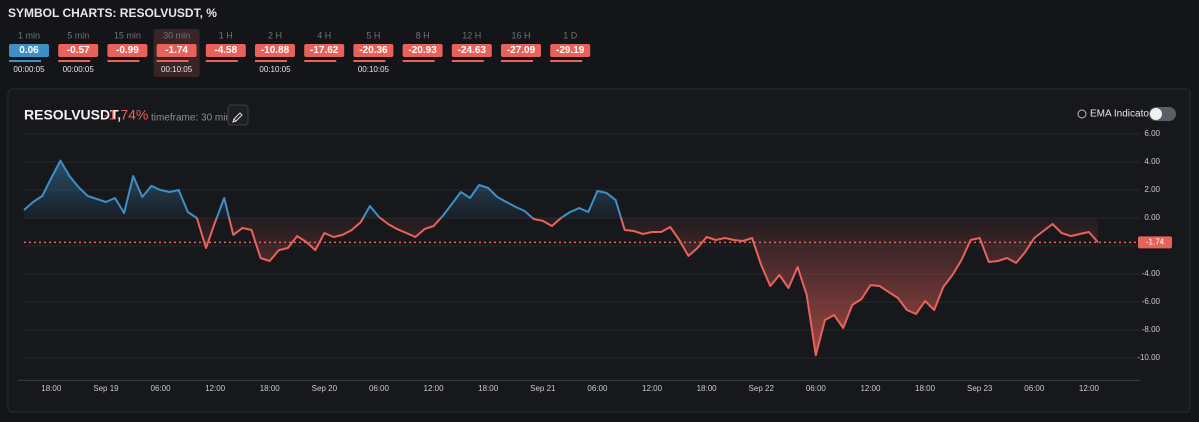  Describe the element at coordinates (127, 35) in the screenshot. I see `timeframe-name: 15 min` at that location.